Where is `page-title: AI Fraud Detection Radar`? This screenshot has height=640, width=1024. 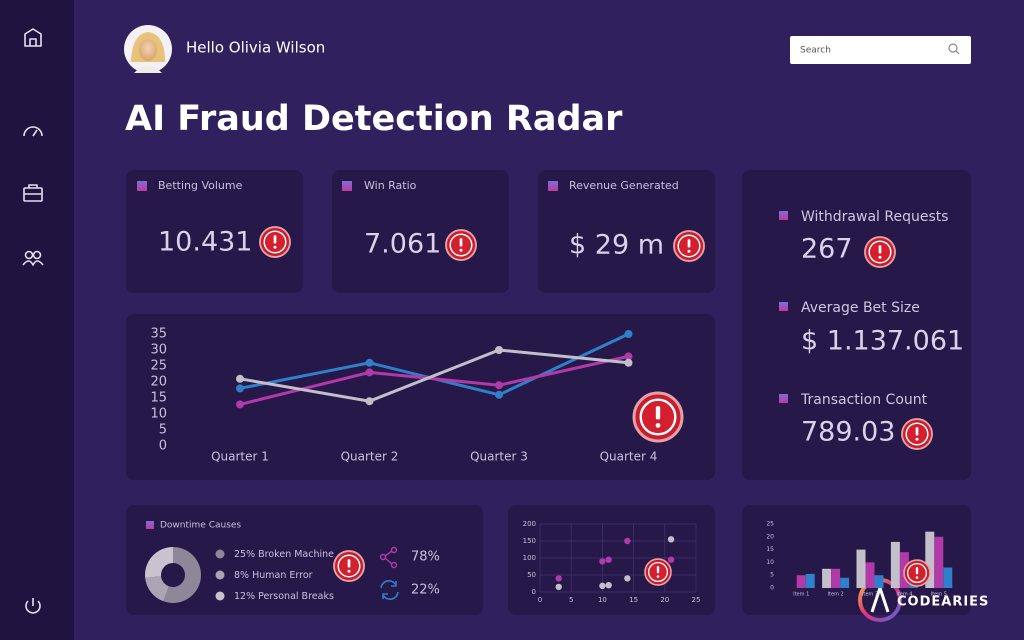
page-title: AI Fraud Detection Radar is located at coordinates (374, 119).